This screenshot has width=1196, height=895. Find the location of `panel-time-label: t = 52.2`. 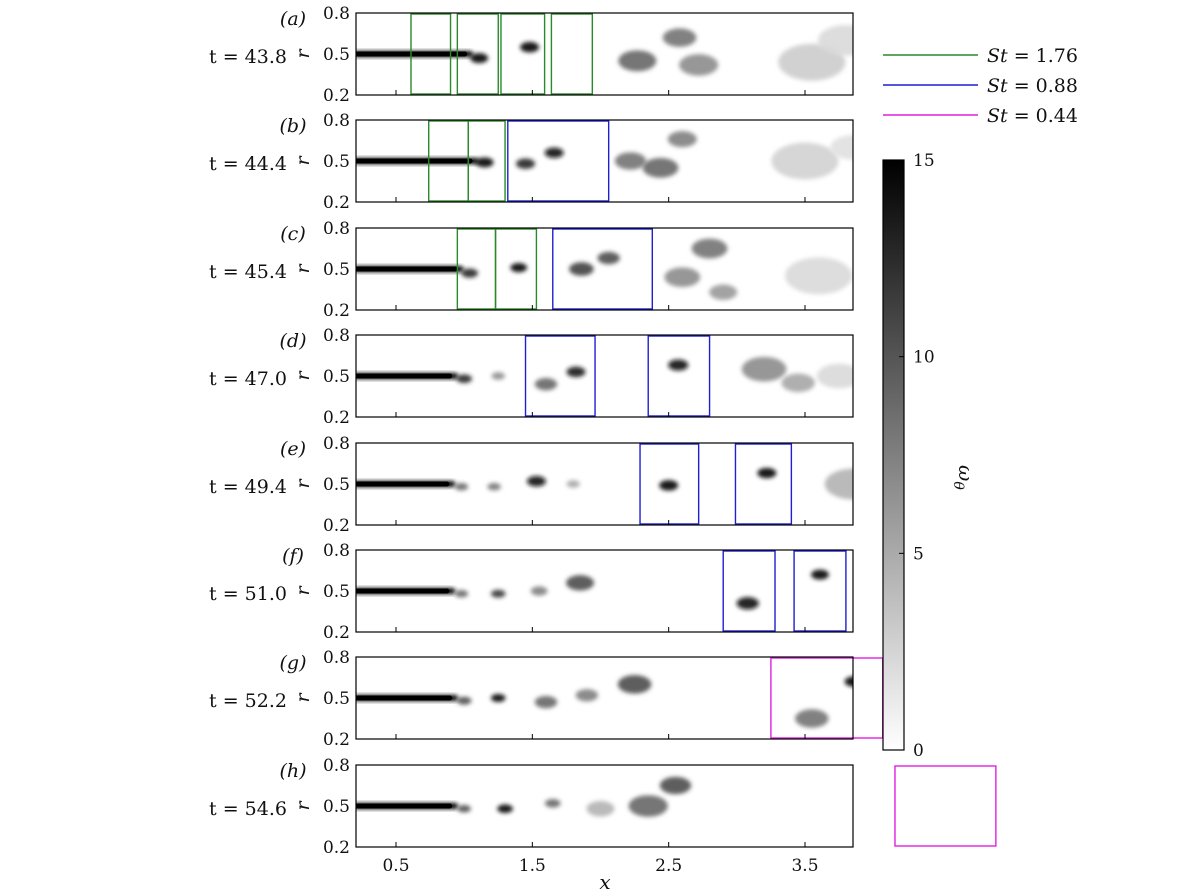

panel-time-label: t = 52.2 is located at coordinates (248, 701).